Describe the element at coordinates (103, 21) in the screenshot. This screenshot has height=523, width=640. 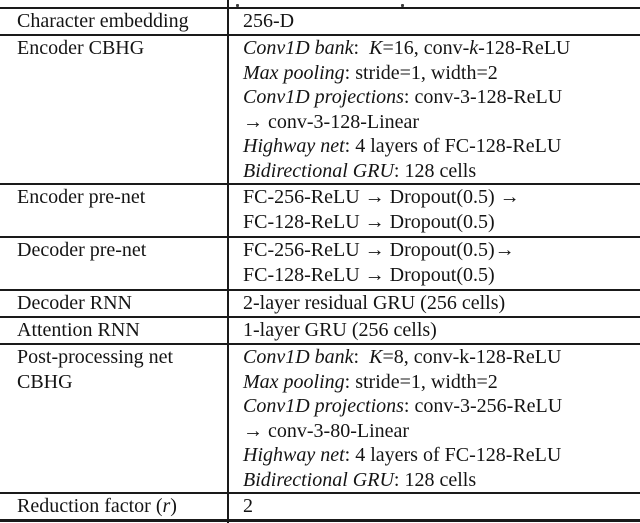
I see `label-text-segment: Character embedding` at that location.